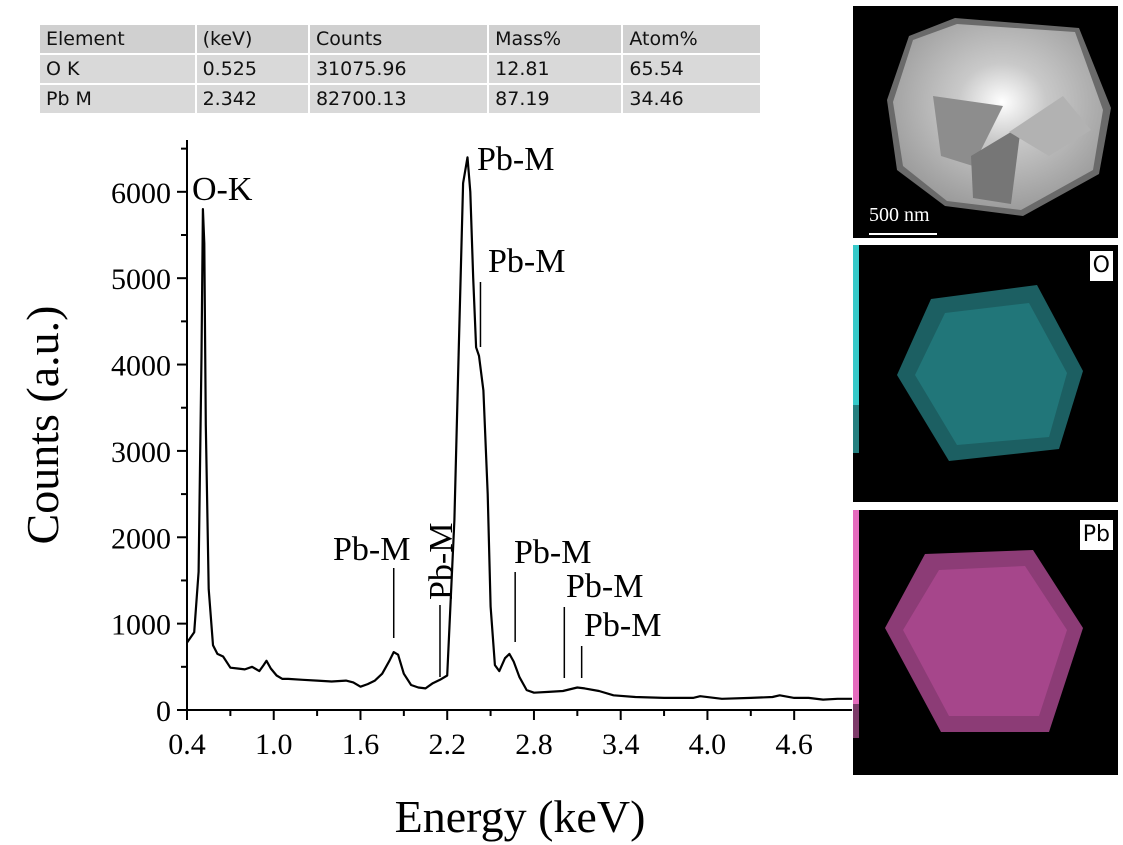 The height and width of the screenshot is (845, 1123). What do you see at coordinates (692, 40) in the screenshot?
I see `header-atom: Atom%` at bounding box center [692, 40].